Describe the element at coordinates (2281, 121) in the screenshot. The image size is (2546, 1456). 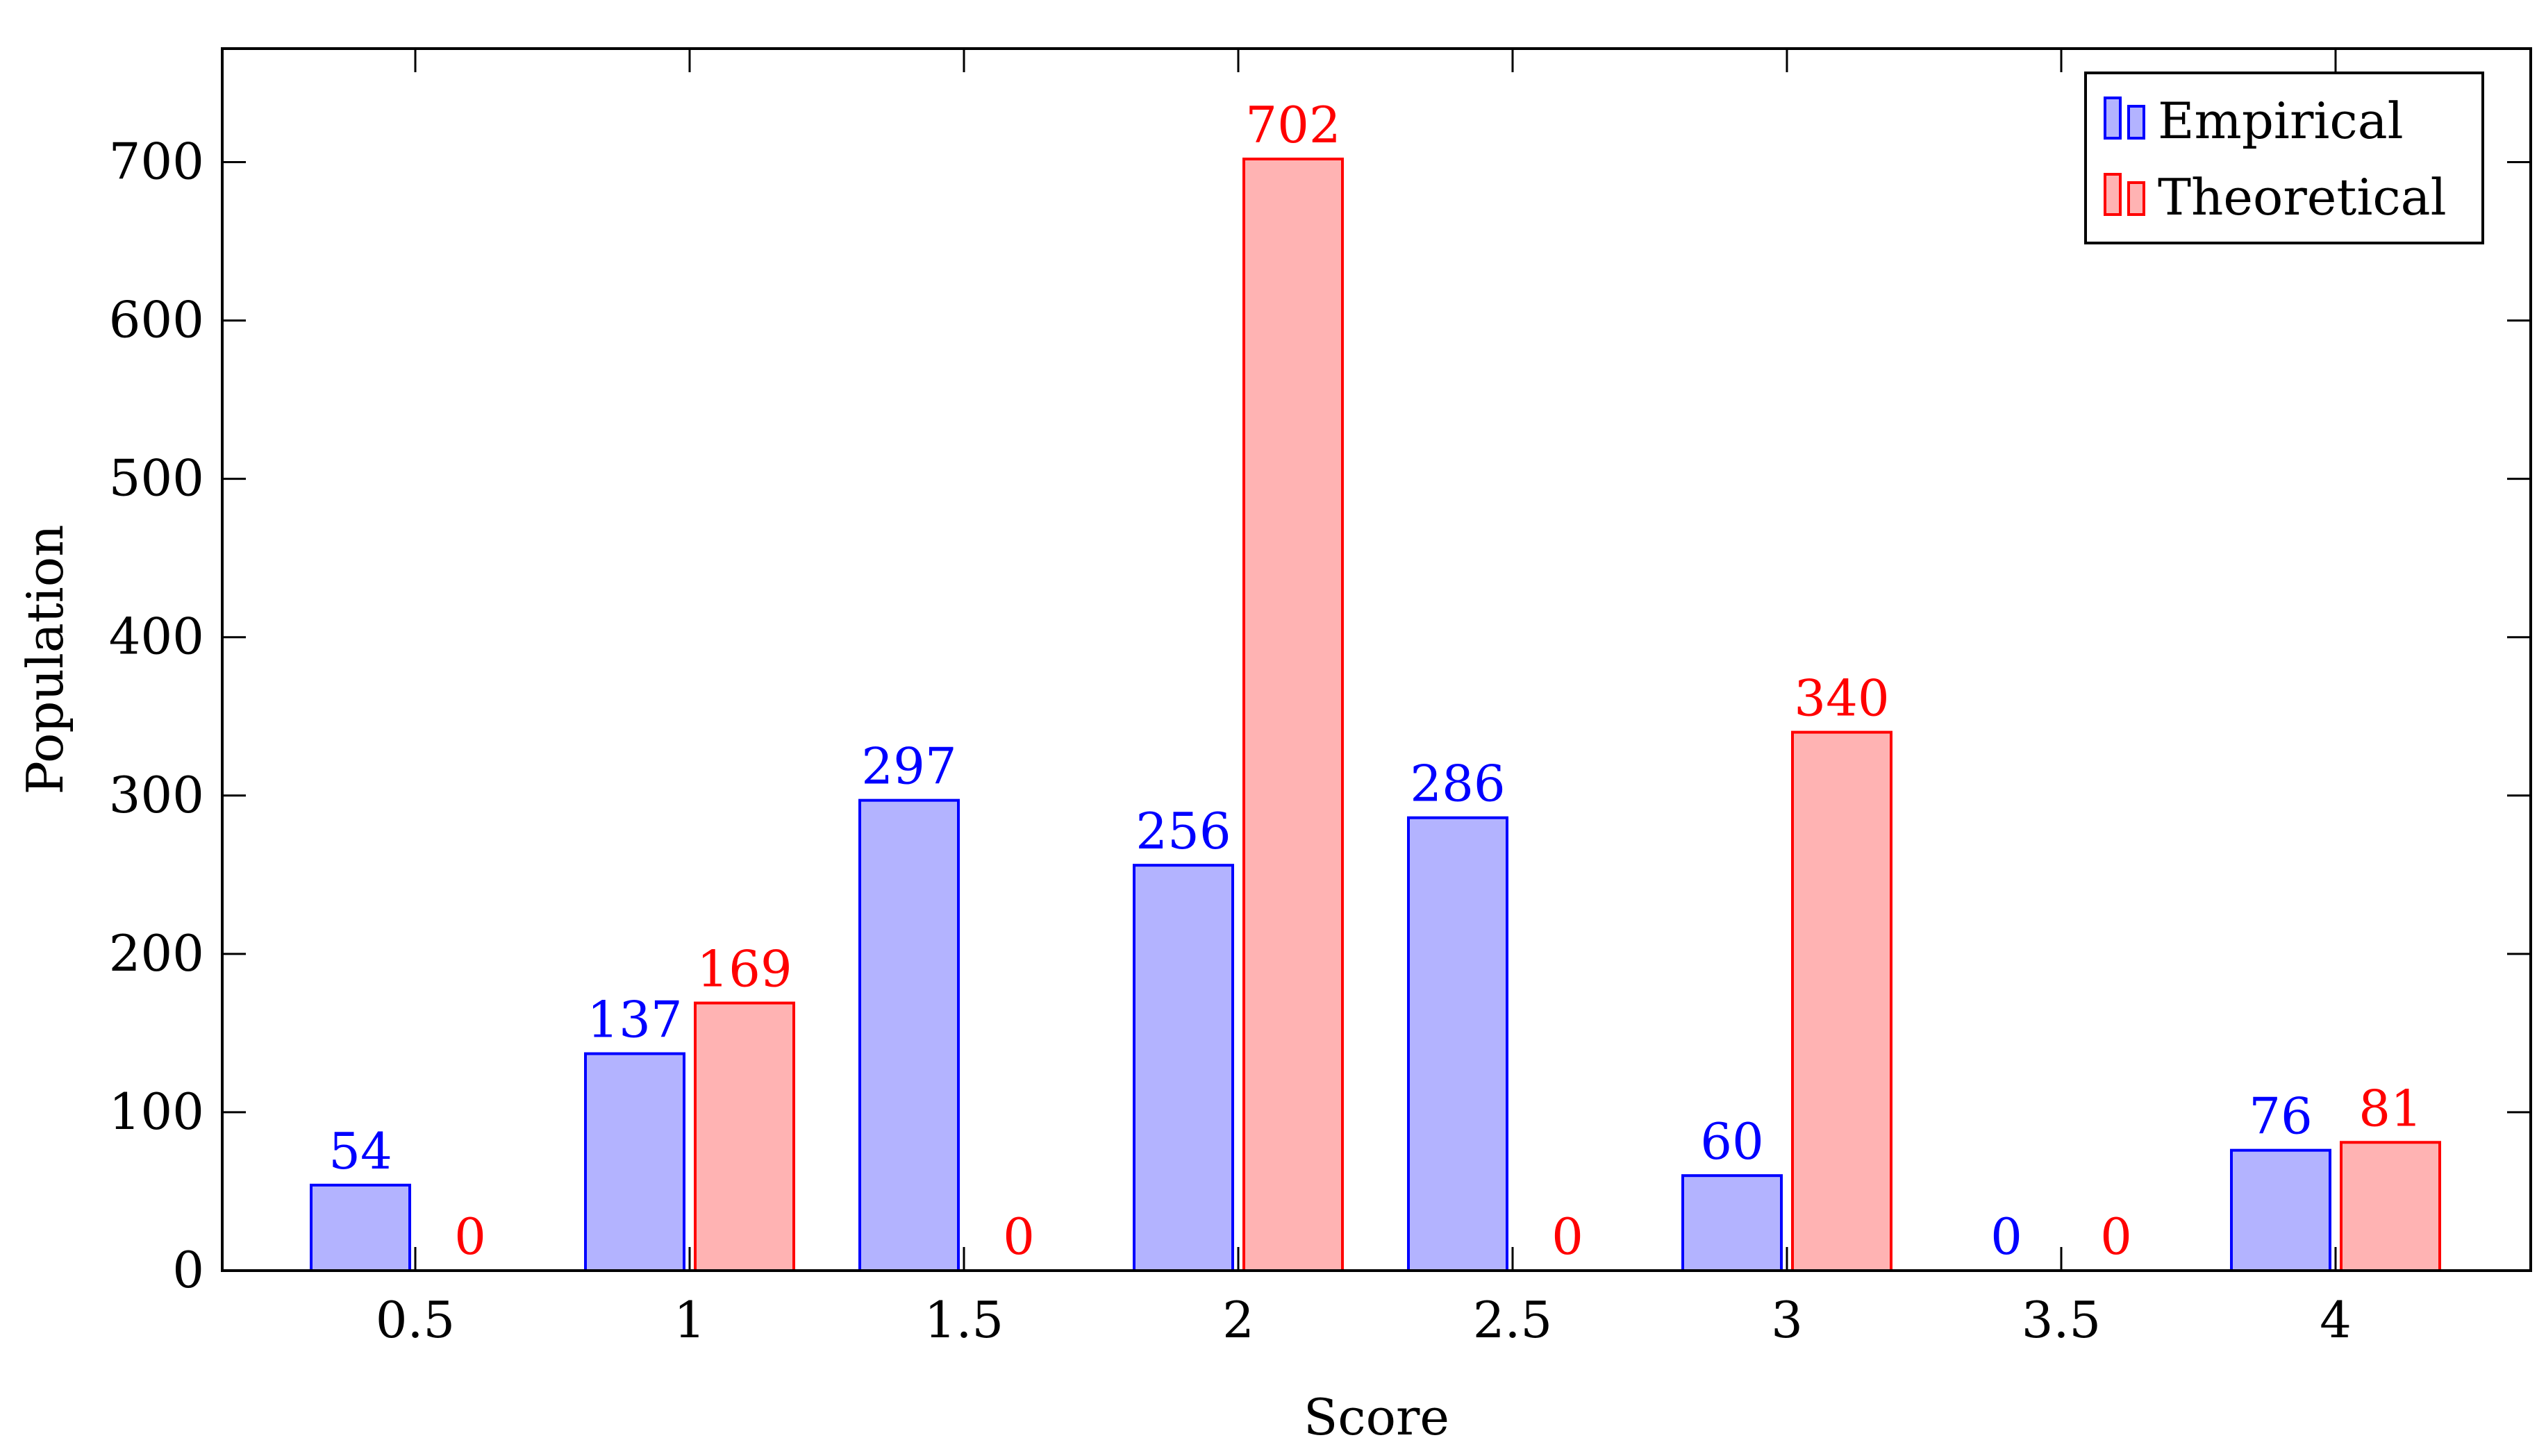
I see `empirical-legend-label: Empirical` at that location.